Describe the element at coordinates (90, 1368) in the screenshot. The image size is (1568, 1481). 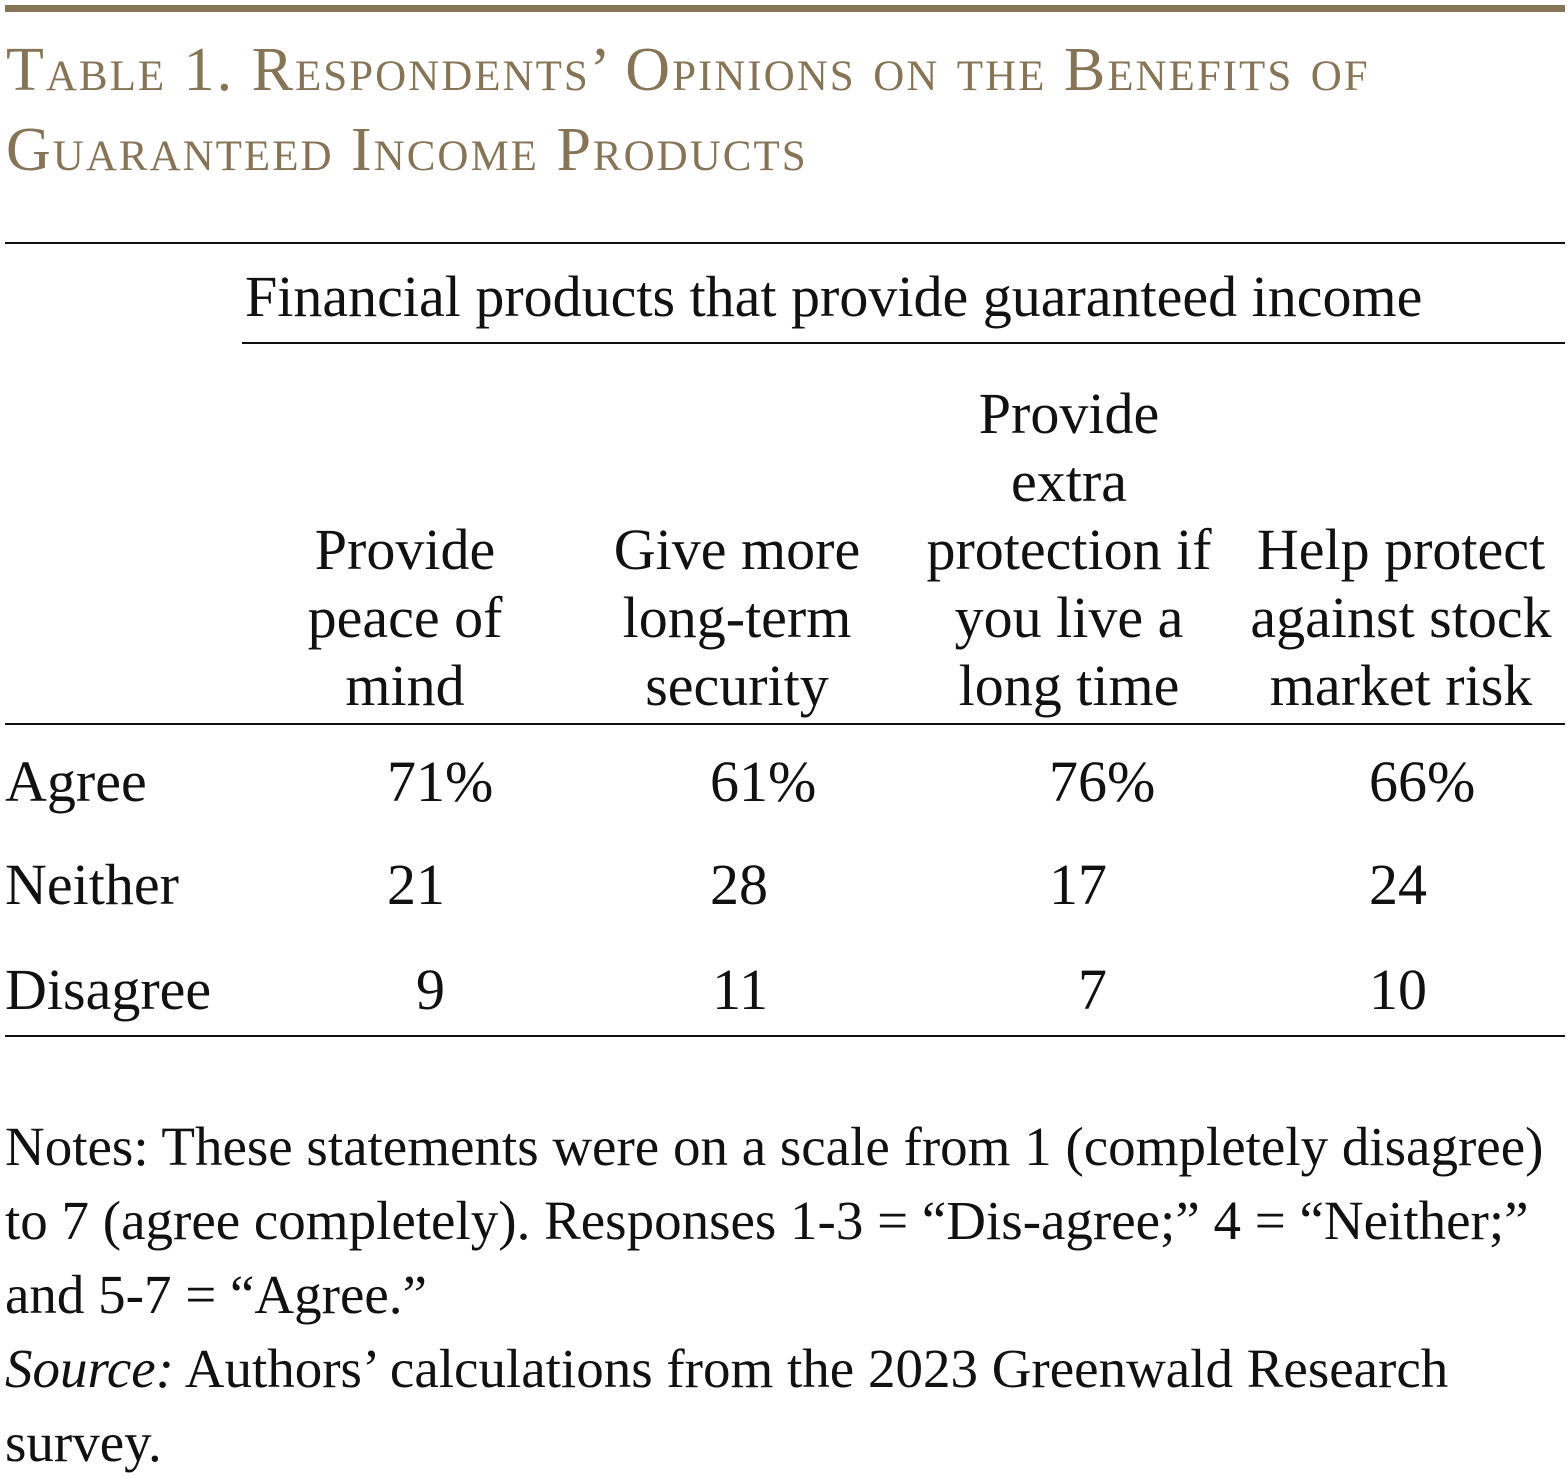
I see `source-label: Source:` at that location.